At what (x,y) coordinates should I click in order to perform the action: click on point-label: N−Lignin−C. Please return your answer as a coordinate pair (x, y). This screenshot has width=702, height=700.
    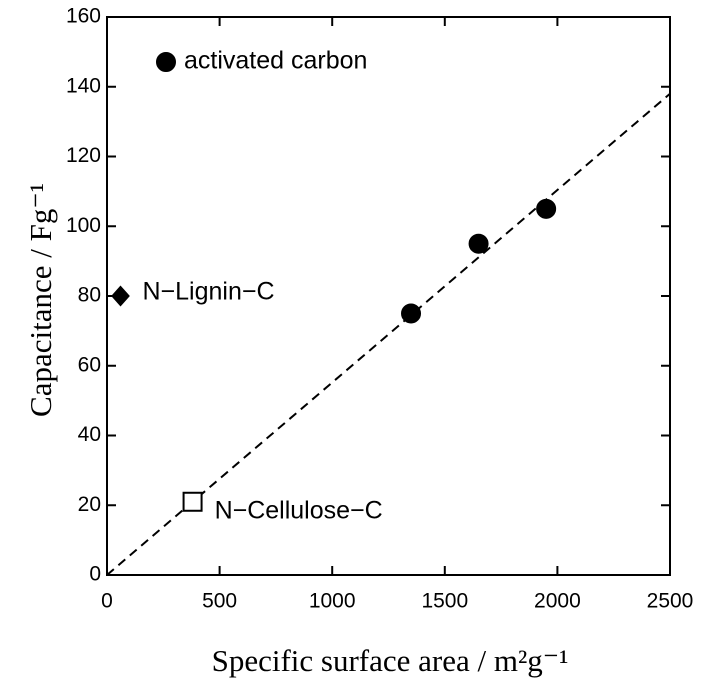
    Looking at the image, I should click on (209, 292).